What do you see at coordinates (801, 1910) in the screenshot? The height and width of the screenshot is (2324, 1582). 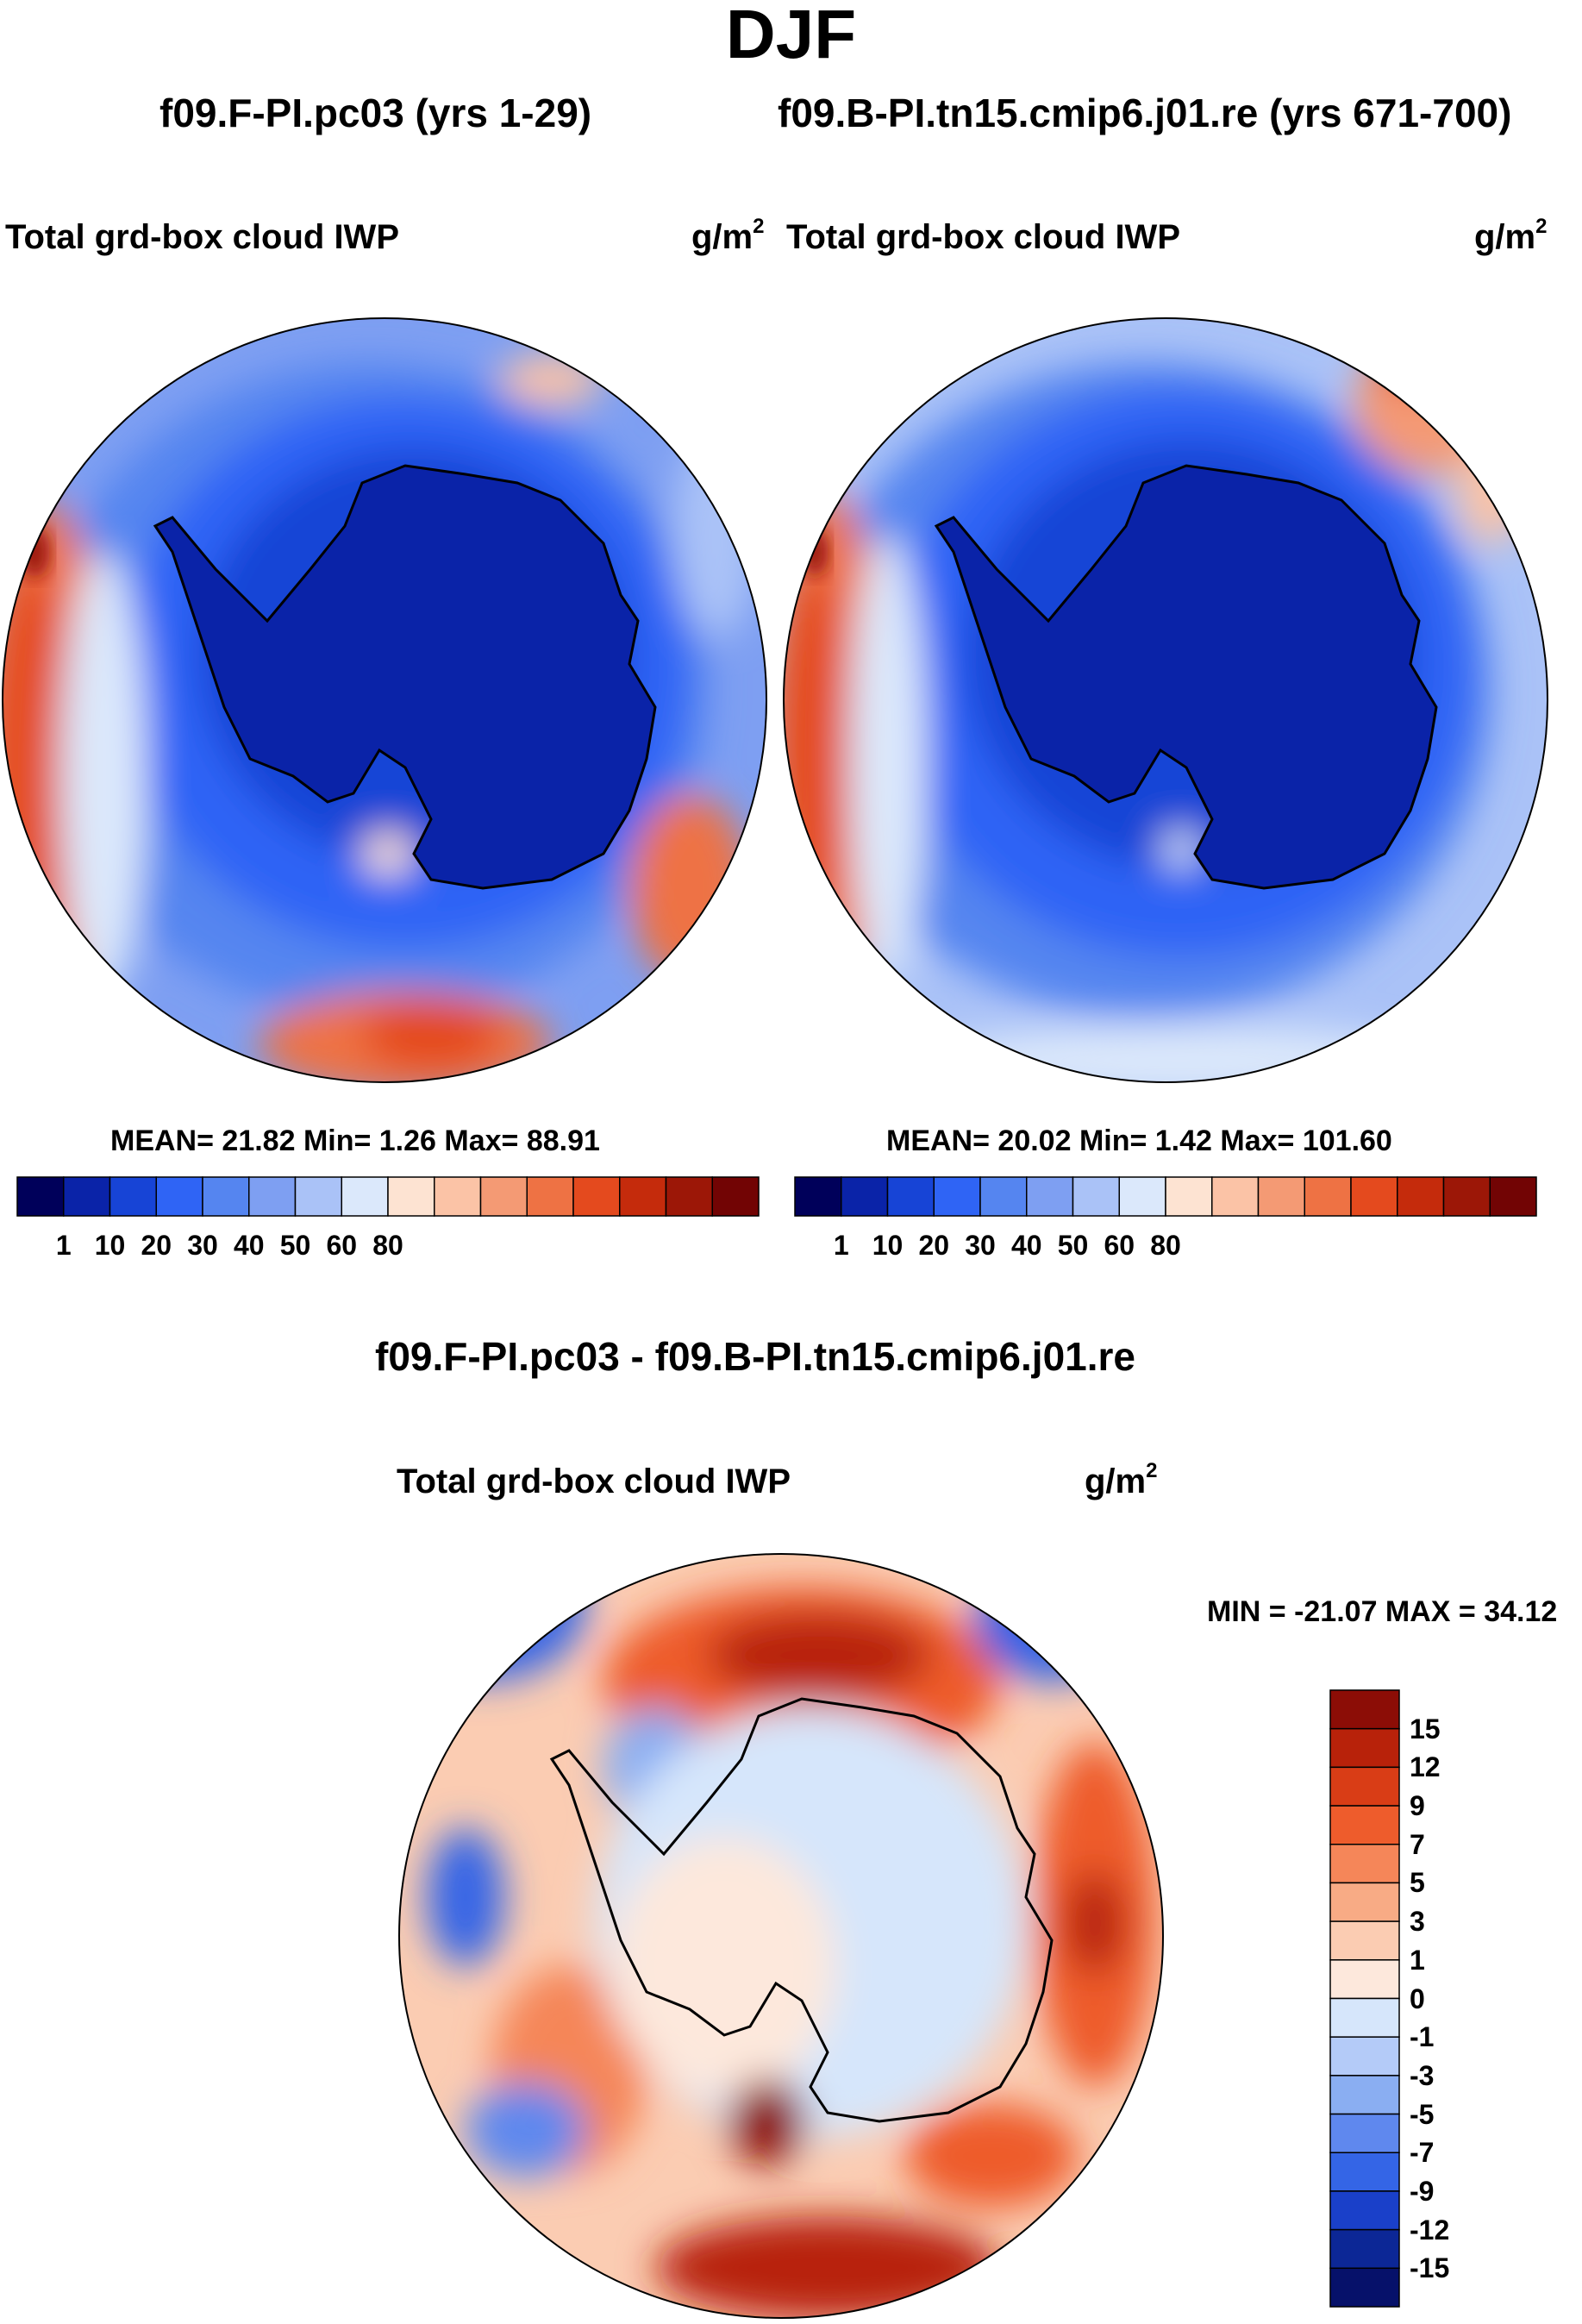 I see `diff-coastline` at bounding box center [801, 1910].